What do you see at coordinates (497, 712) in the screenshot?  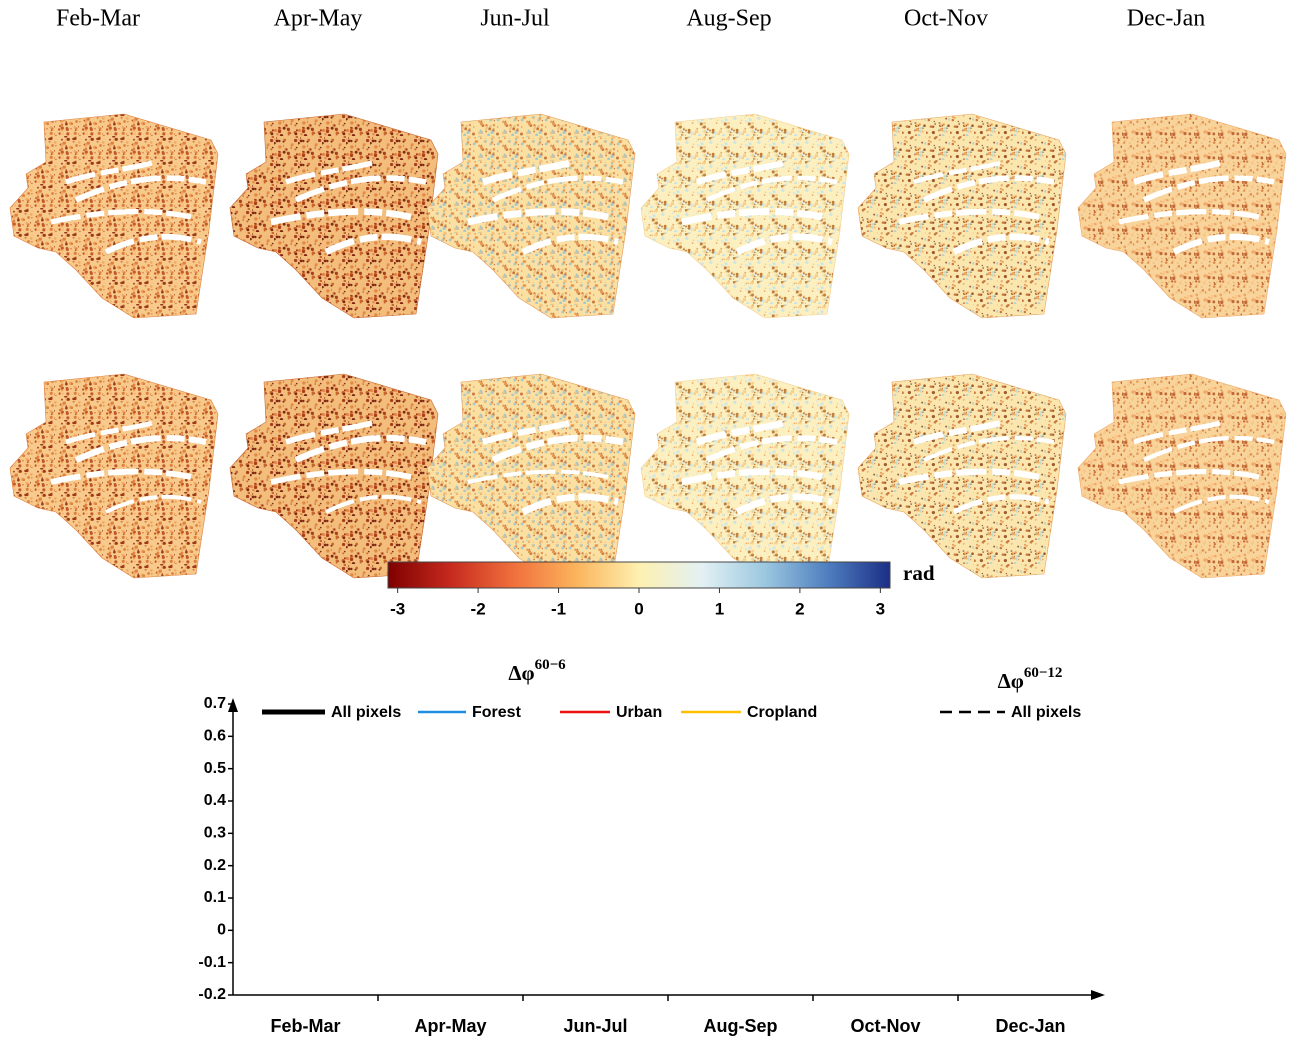 I see `legend-label: Forest` at bounding box center [497, 712].